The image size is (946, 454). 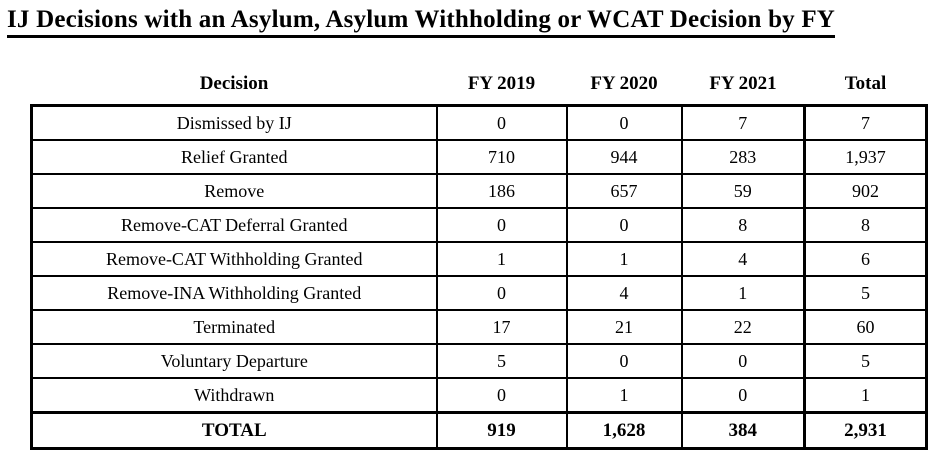 I want to click on table-row: Terminated 17 21 22 60, so click(x=479, y=327).